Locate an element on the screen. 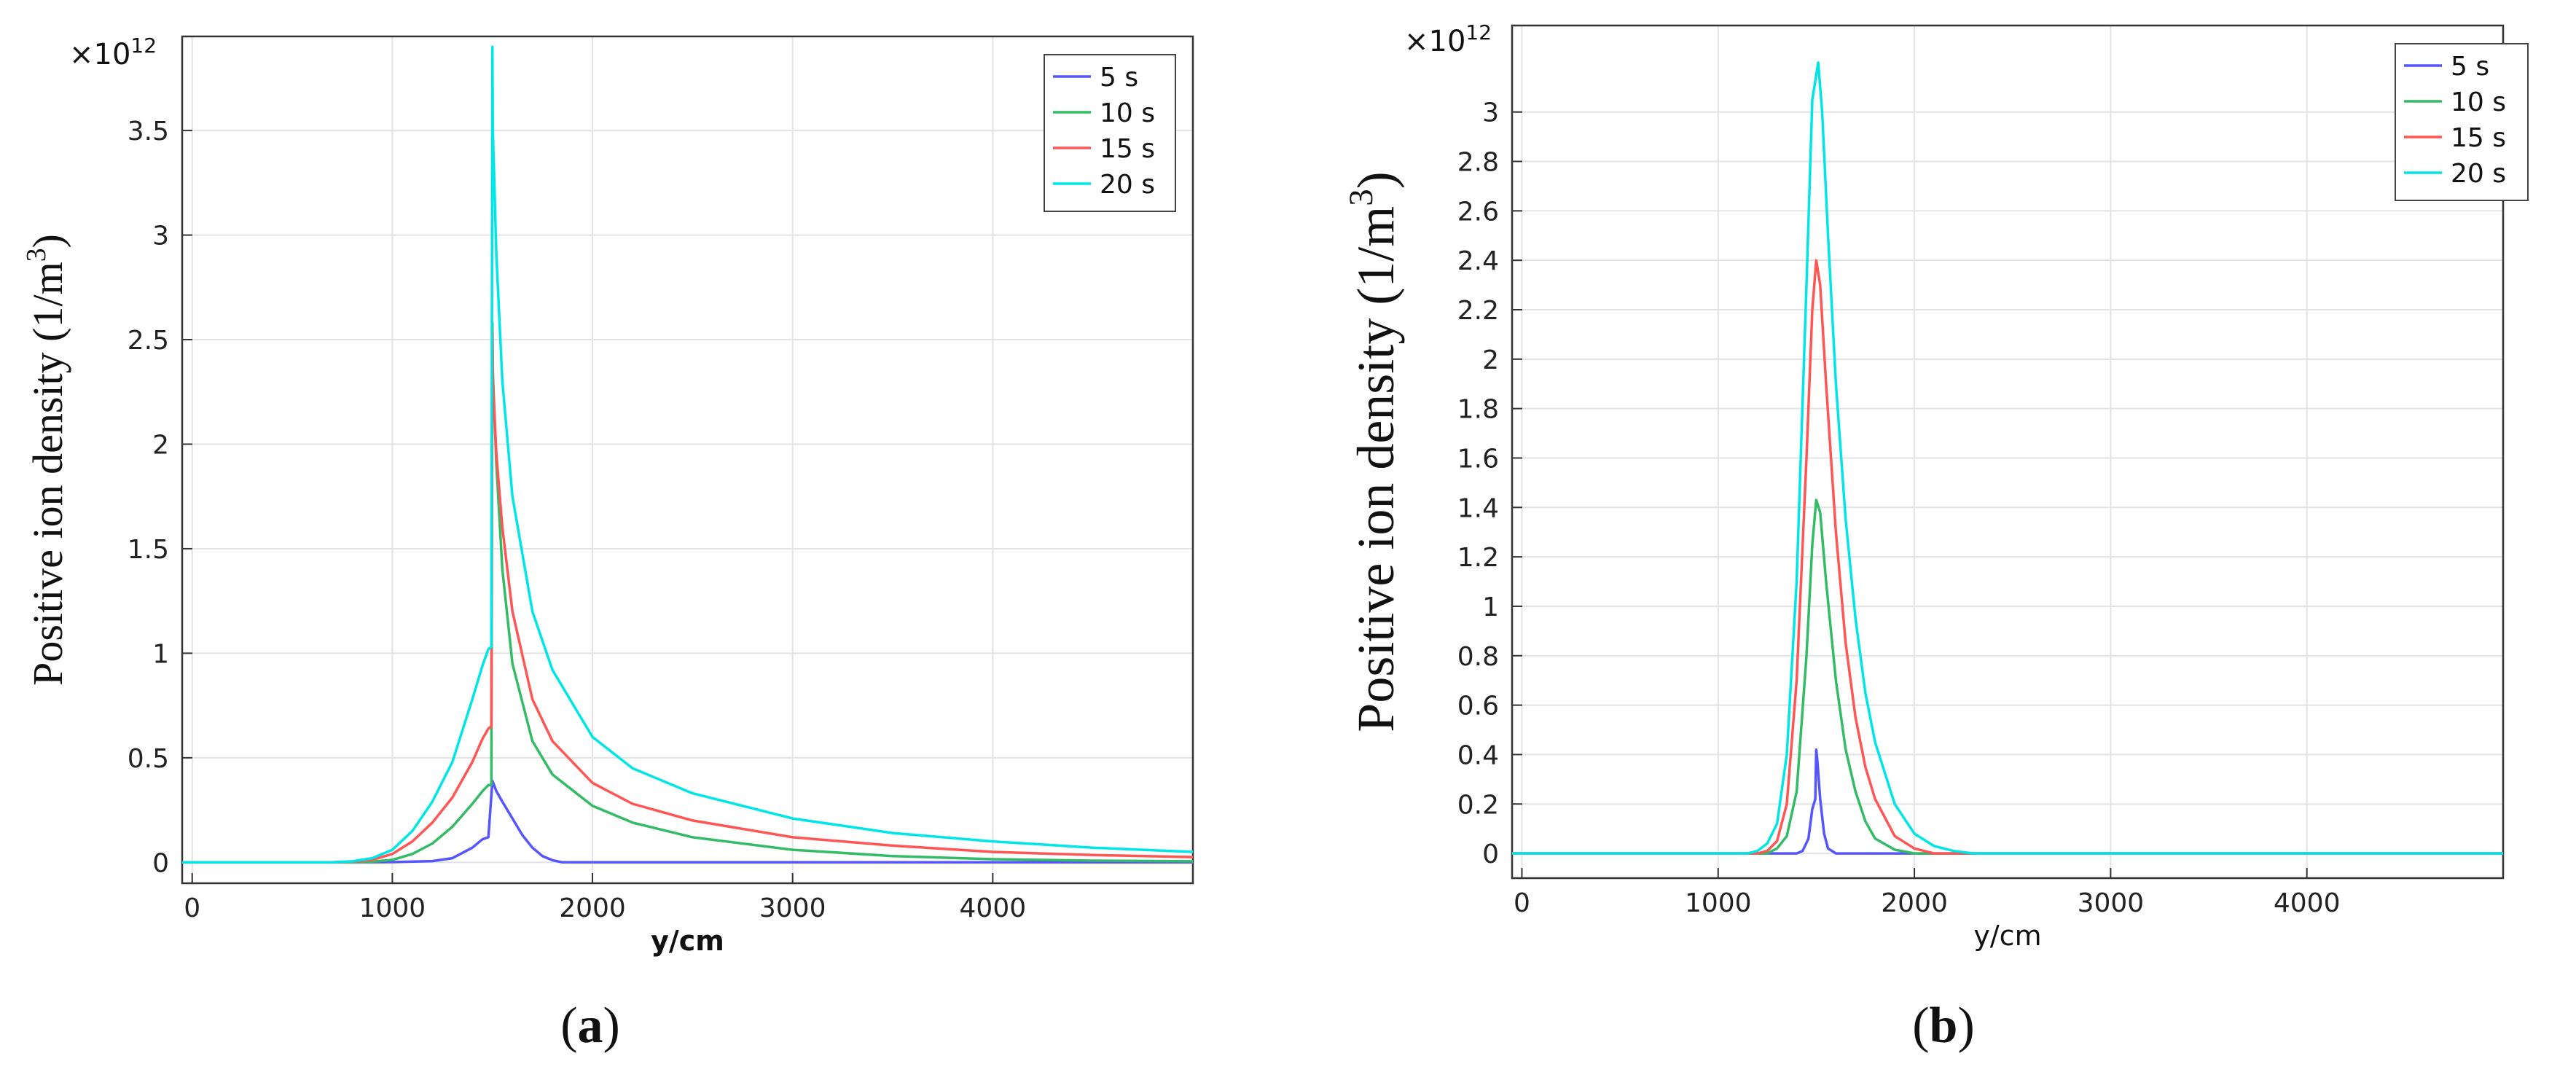 This screenshot has width=2576, height=1080. y-tick-label: 1.8 is located at coordinates (1478, 410).